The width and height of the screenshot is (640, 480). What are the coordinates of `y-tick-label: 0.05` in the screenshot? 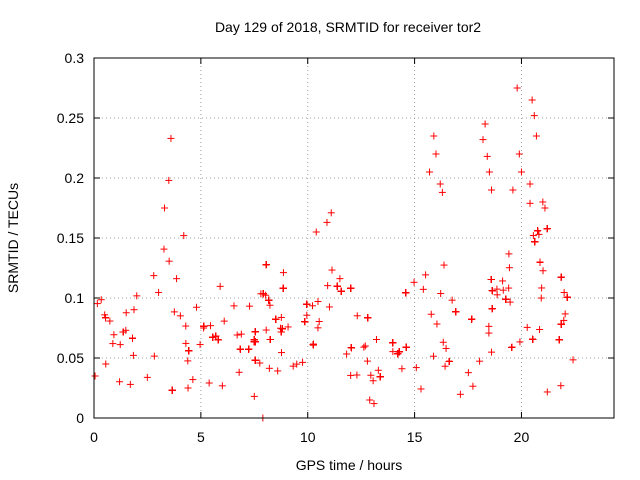 It's located at (70, 358).